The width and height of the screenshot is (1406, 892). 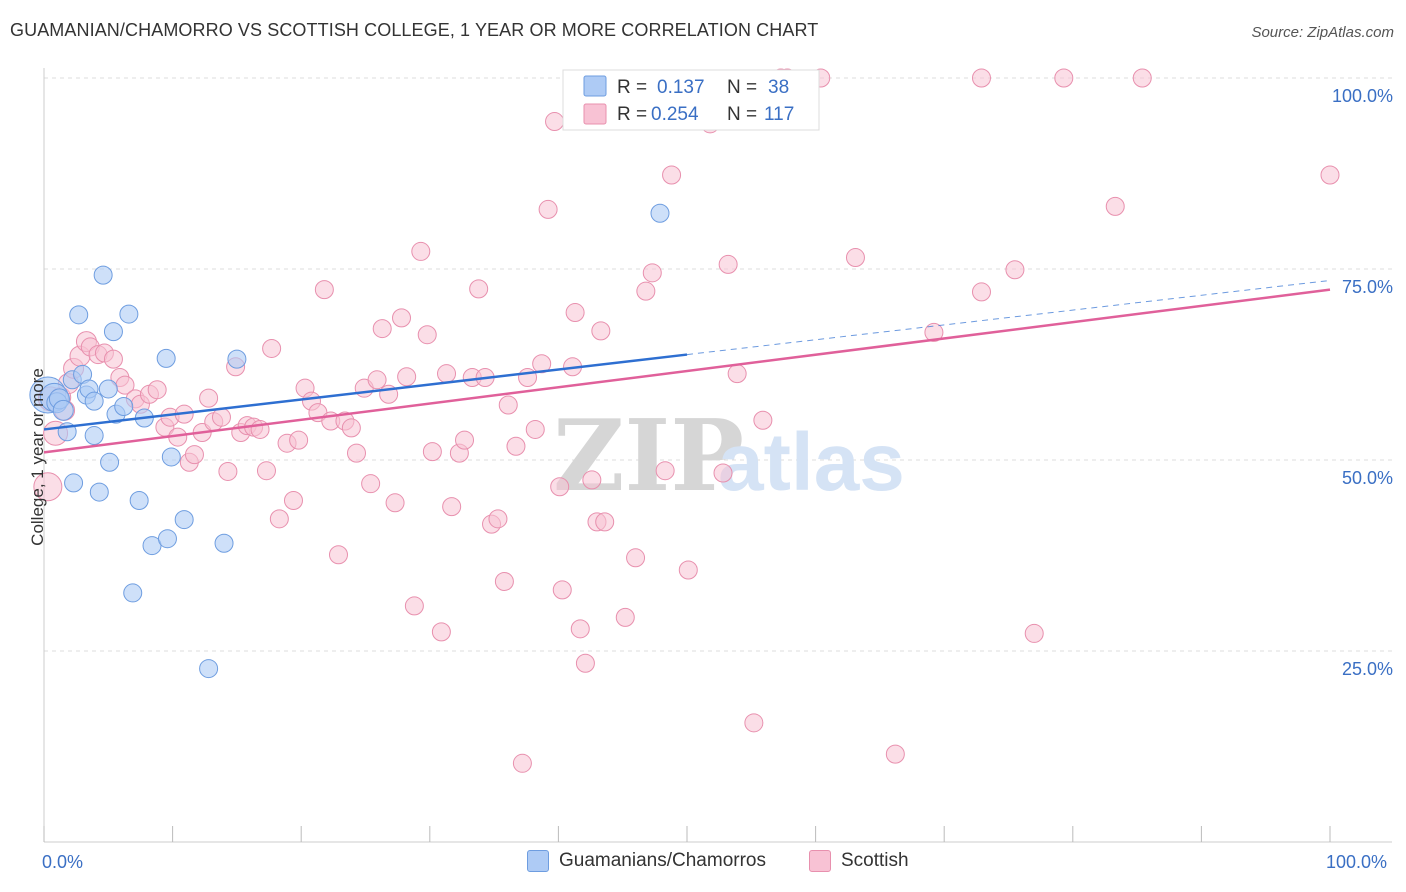 What do you see at coordinates (538, 861) in the screenshot?
I see `legend-swatch-blue` at bounding box center [538, 861].